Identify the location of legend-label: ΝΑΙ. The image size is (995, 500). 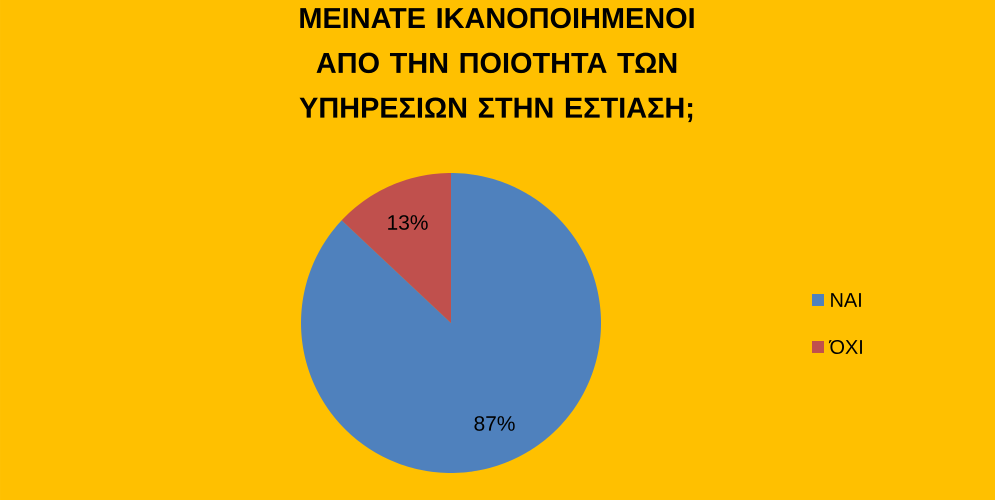
(846, 300).